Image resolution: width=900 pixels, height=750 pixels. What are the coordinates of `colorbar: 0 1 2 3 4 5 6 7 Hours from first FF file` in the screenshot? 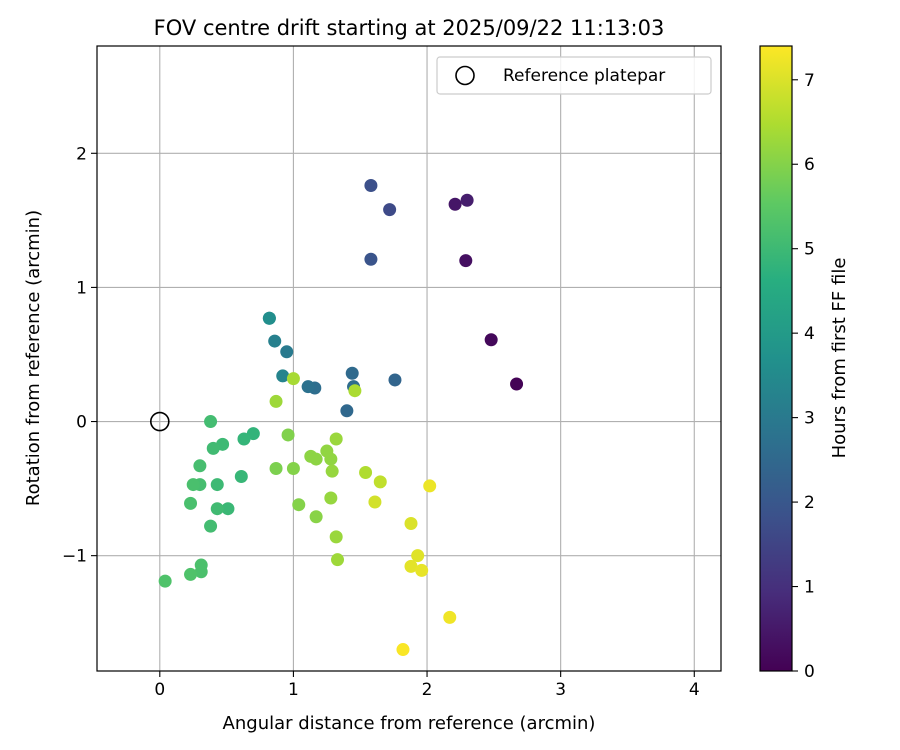 It's located at (804, 363).